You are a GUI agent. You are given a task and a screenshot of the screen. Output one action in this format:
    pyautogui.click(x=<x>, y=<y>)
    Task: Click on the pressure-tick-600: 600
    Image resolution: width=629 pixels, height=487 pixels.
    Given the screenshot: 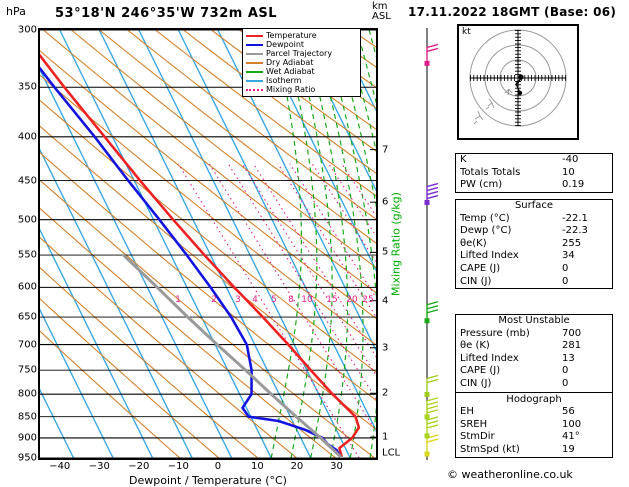 What is the action you would take?
    pyautogui.click(x=27, y=287)
    